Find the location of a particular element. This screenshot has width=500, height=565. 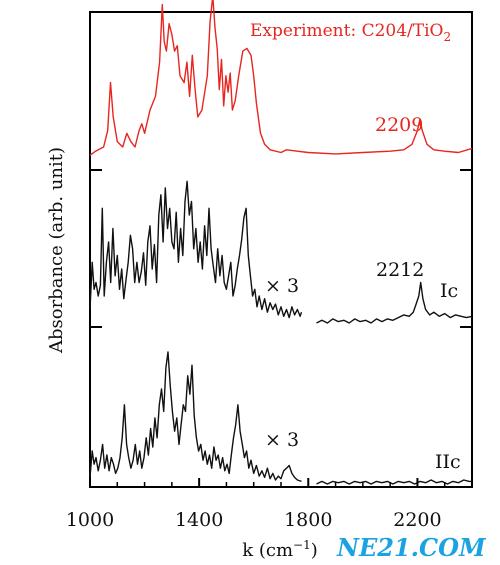

x-axis-label: k (cm−1) is located at coordinates (280, 549).